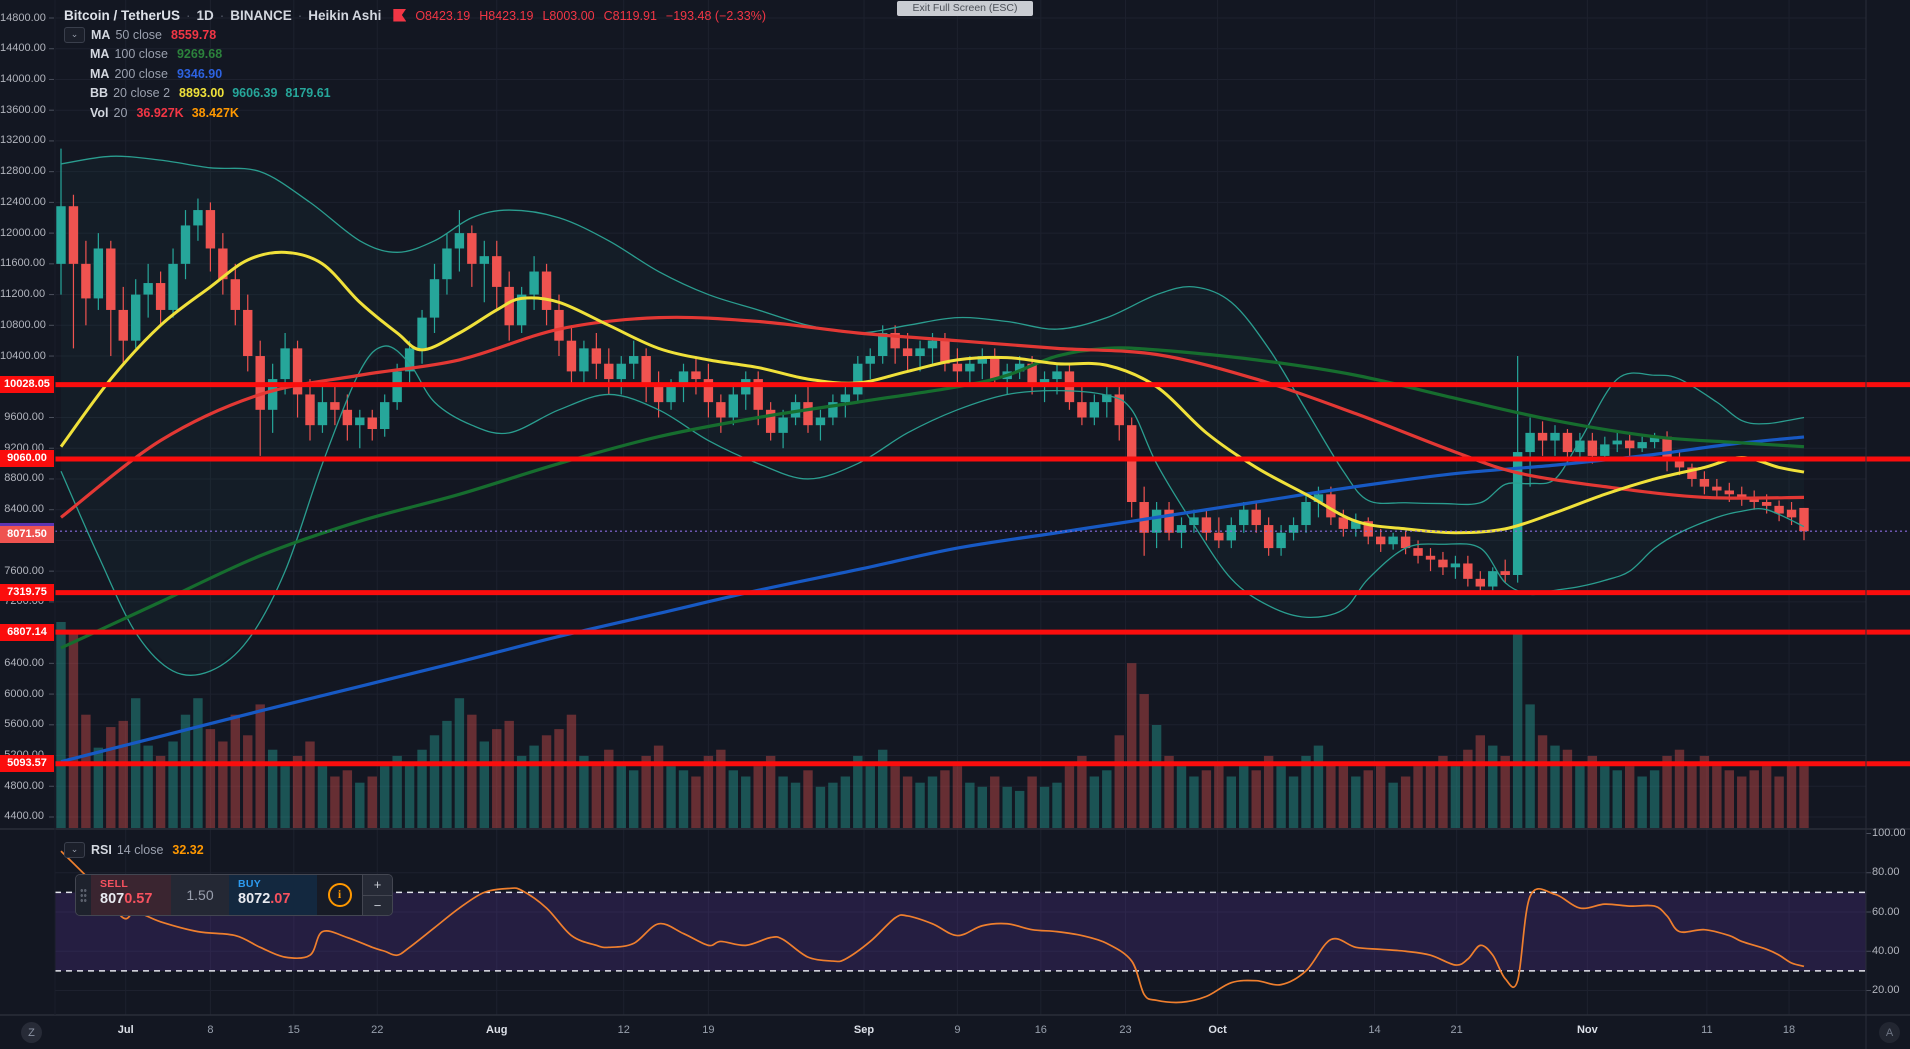  What do you see at coordinates (1456, 1030) in the screenshot?
I see `time-axis-label: 21` at bounding box center [1456, 1030].